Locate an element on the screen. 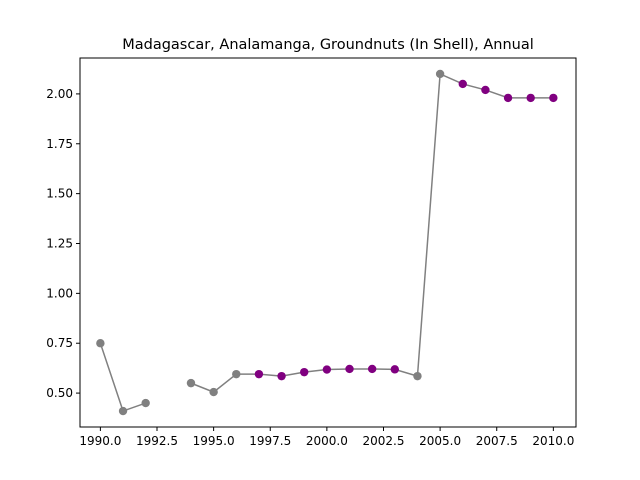  y-axis: 0.50 0.75 1.00 1.25 1.50 1.75 2.00 is located at coordinates (63, 243).